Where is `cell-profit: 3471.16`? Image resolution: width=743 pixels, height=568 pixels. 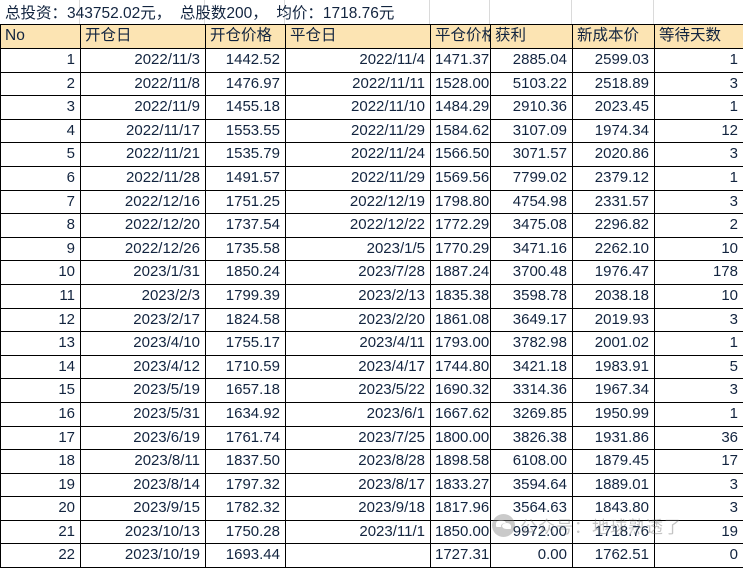 cell-profit: 3471.16 is located at coordinates (532, 249).